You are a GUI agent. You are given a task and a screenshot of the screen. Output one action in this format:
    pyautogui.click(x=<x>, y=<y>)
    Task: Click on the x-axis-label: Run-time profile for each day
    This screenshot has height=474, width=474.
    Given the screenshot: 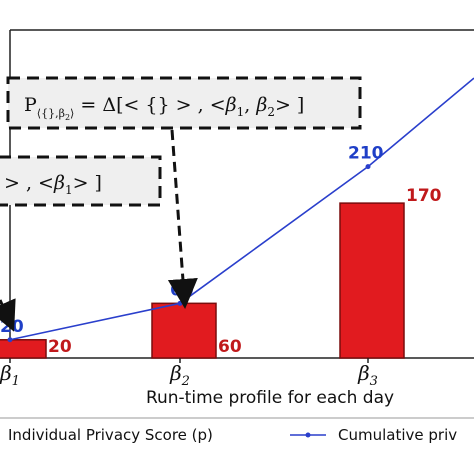 What is the action you would take?
    pyautogui.click(x=270, y=398)
    